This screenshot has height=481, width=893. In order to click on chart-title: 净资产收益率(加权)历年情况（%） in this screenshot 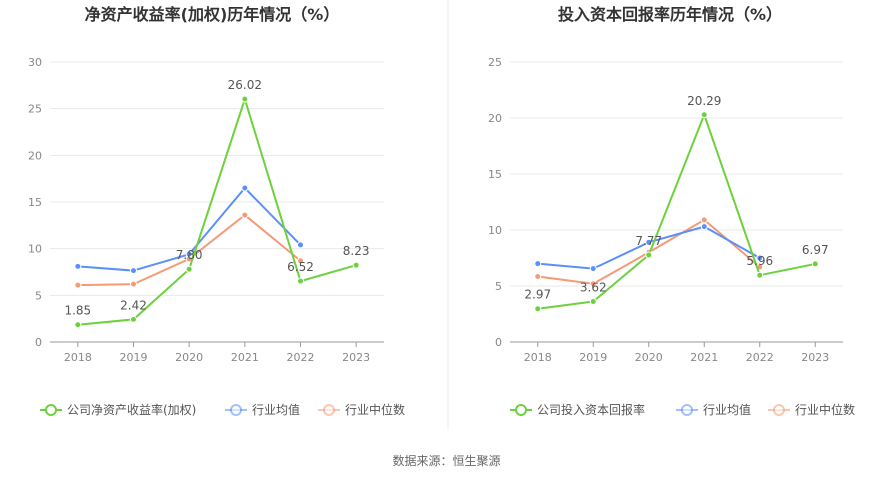, I will do `click(212, 14)`.